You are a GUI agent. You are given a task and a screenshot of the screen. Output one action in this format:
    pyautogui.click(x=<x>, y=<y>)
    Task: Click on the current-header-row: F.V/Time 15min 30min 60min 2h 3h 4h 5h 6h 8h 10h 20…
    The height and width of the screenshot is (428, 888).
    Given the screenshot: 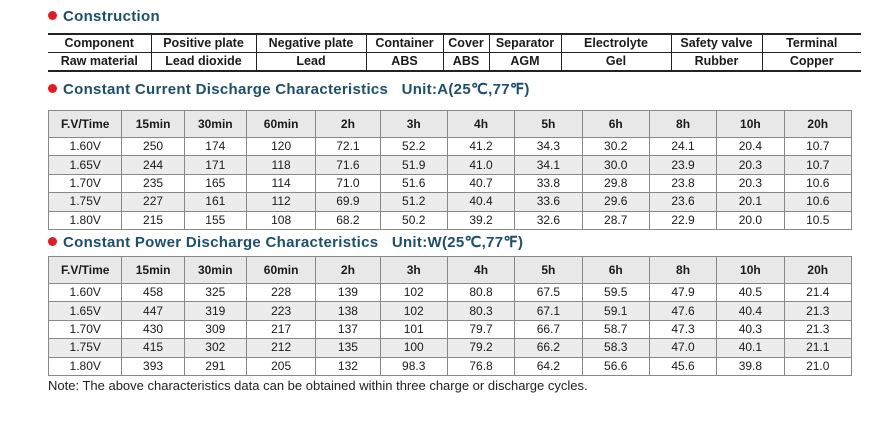 What is the action you would take?
    pyautogui.click(x=450, y=124)
    